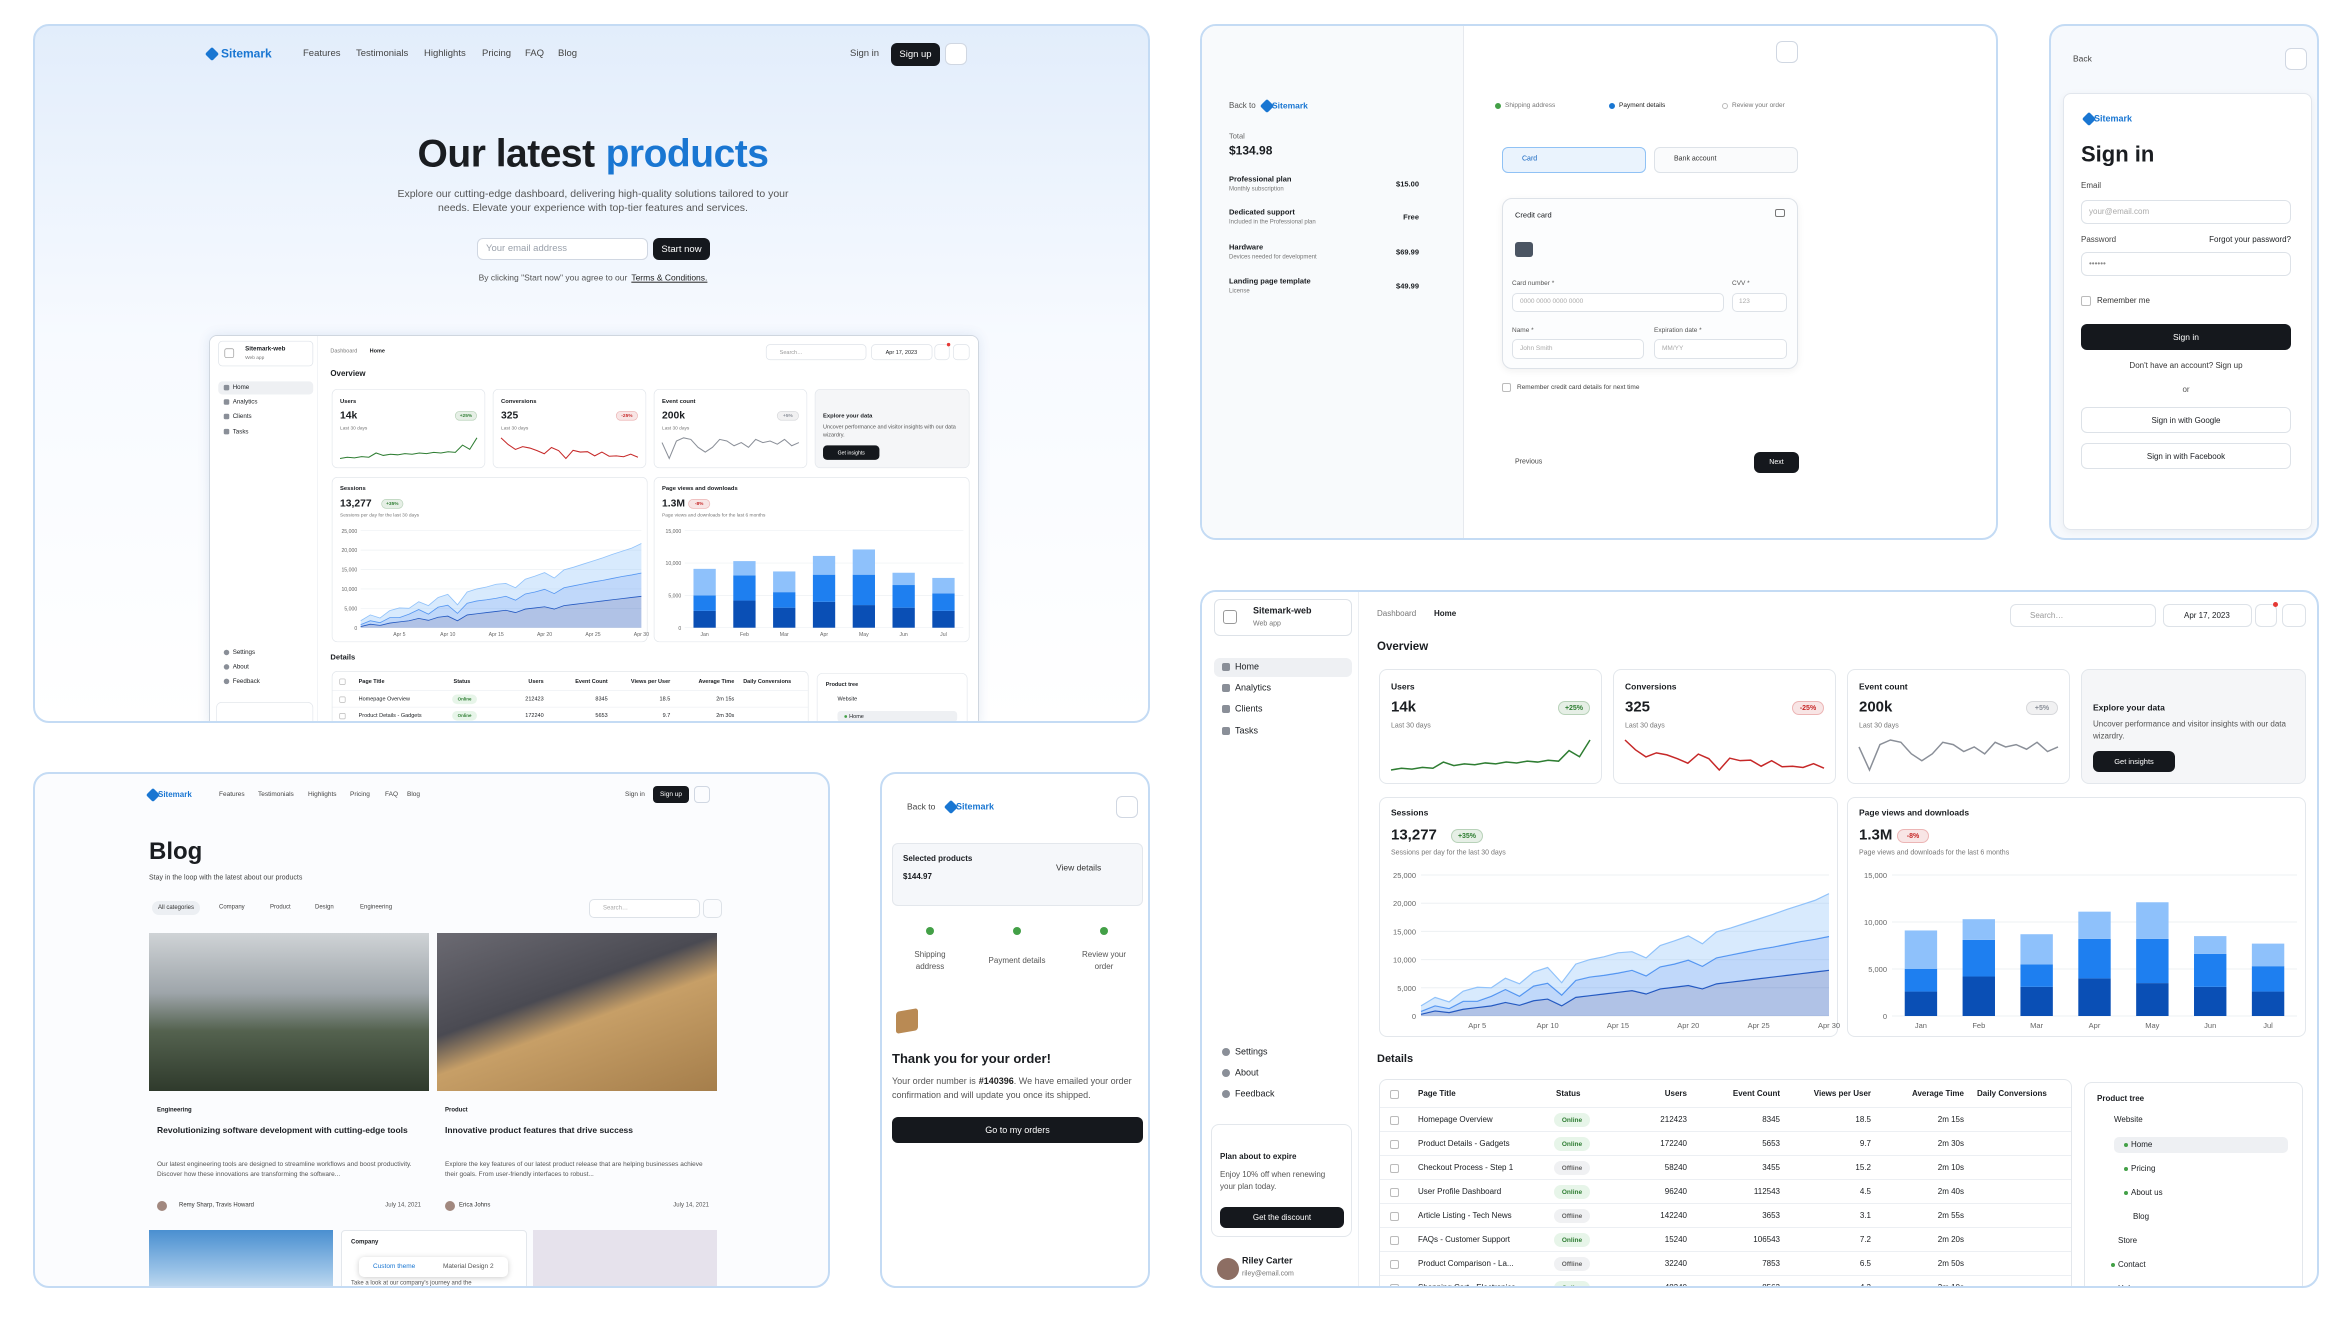 This screenshot has height=1330, width=2352. Describe the element at coordinates (324, 907) in the screenshot. I see `category-chip: Design` at that location.